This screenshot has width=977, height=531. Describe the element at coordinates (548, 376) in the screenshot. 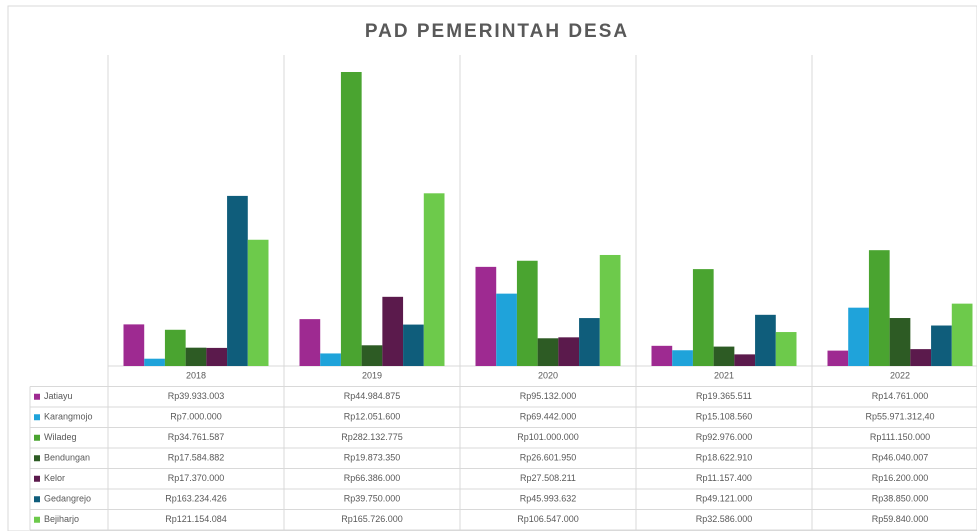

I see `x-tick-label: 2020` at that location.